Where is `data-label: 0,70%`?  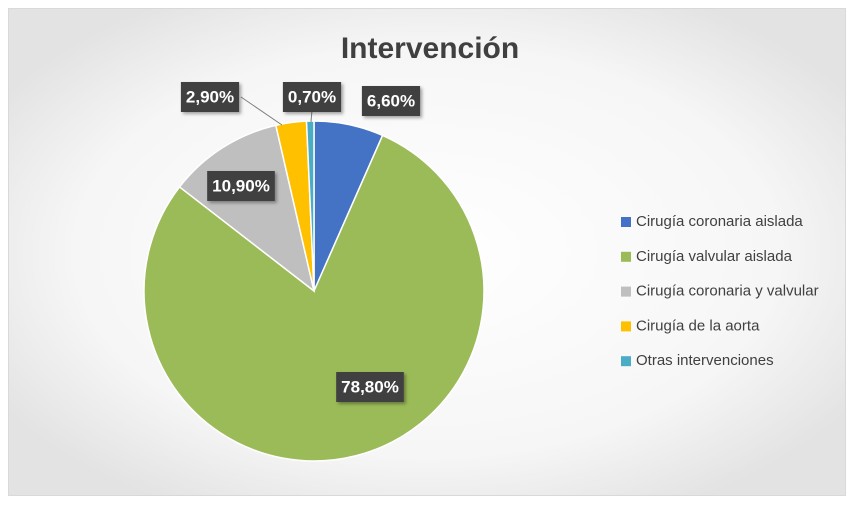
data-label: 0,70% is located at coordinates (312, 96).